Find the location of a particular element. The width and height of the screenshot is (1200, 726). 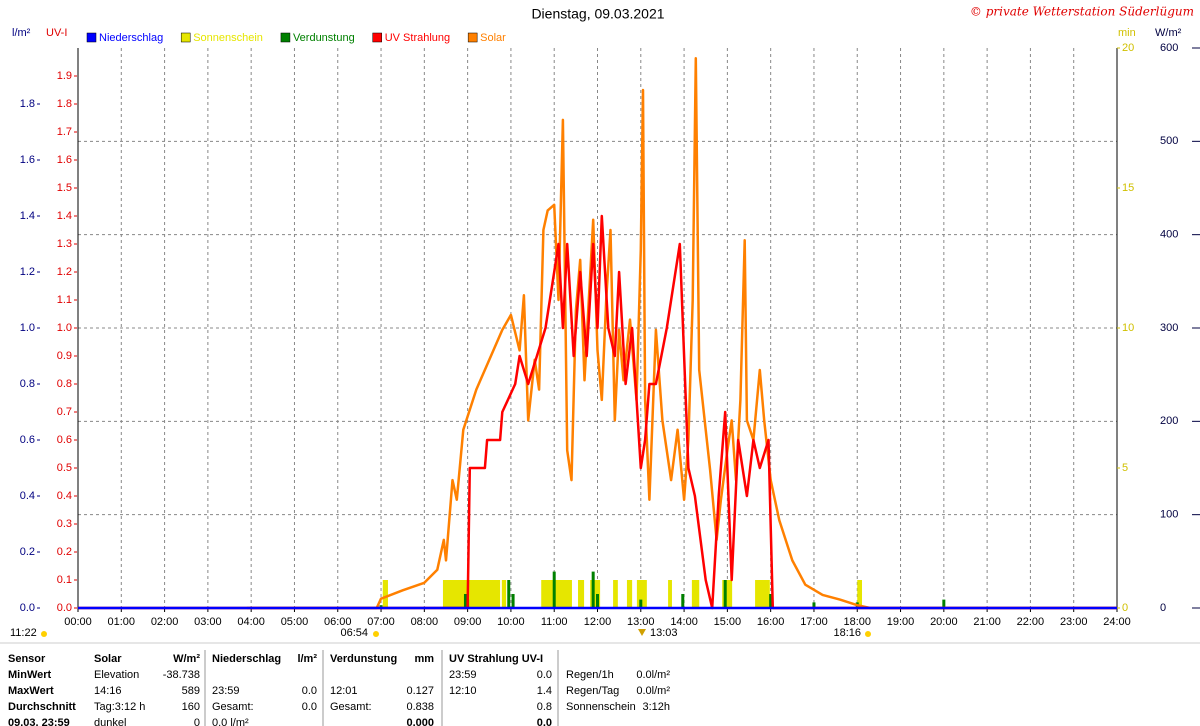

table-cell: W/m² is located at coordinates (186, 659).